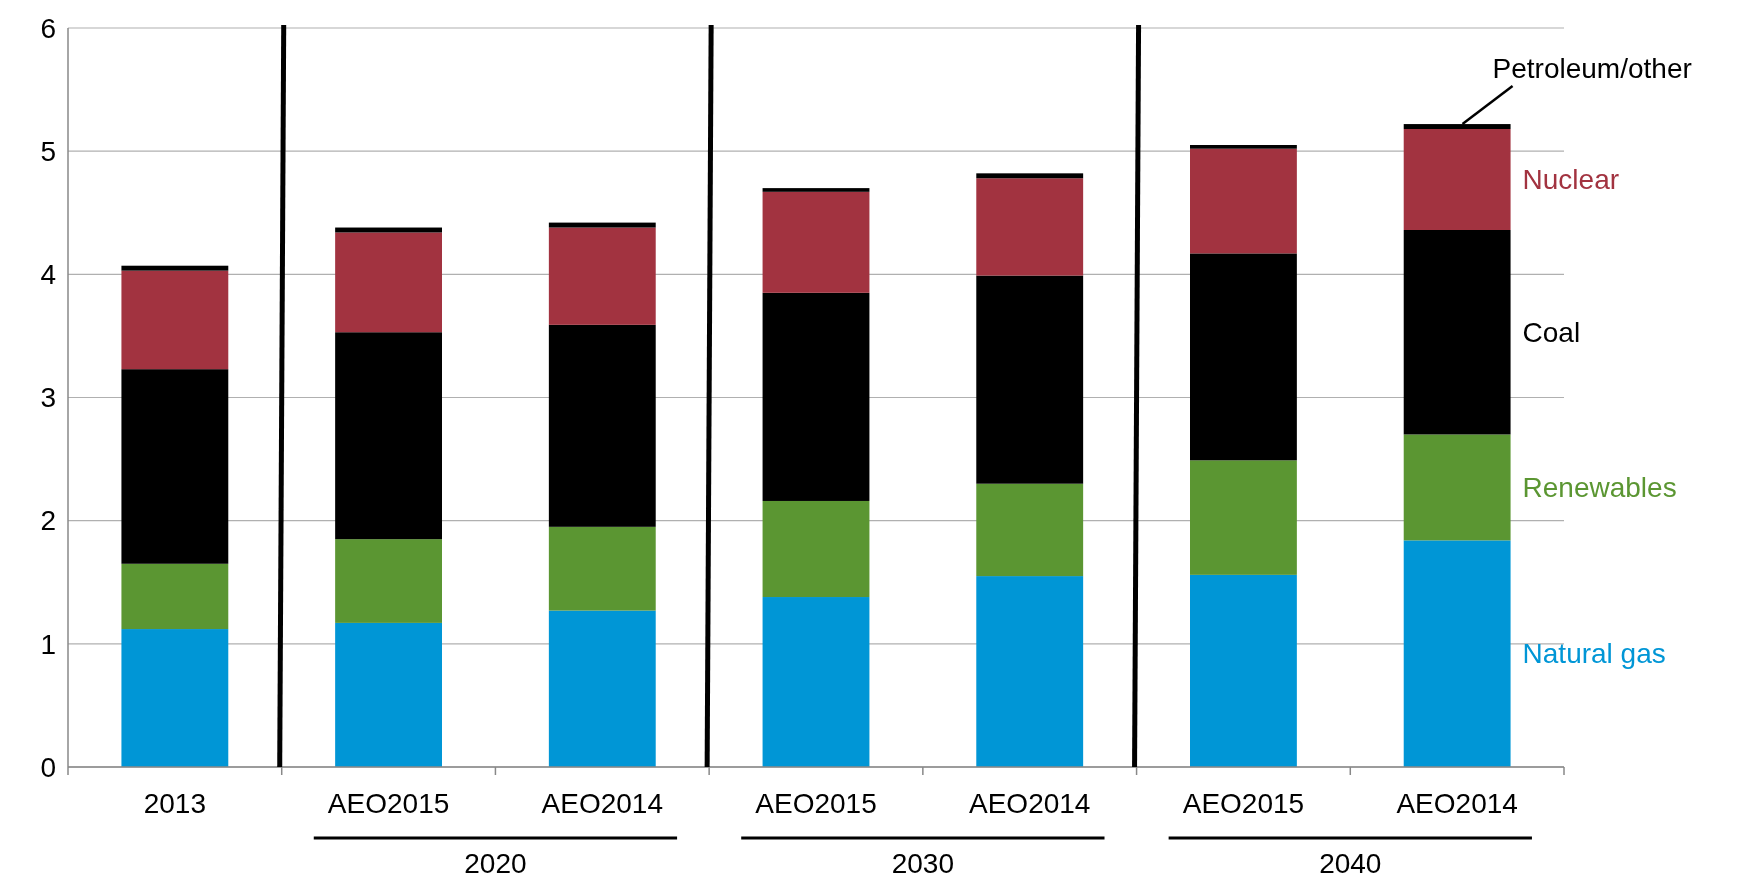  I want to click on text: 2030, so click(923, 863).